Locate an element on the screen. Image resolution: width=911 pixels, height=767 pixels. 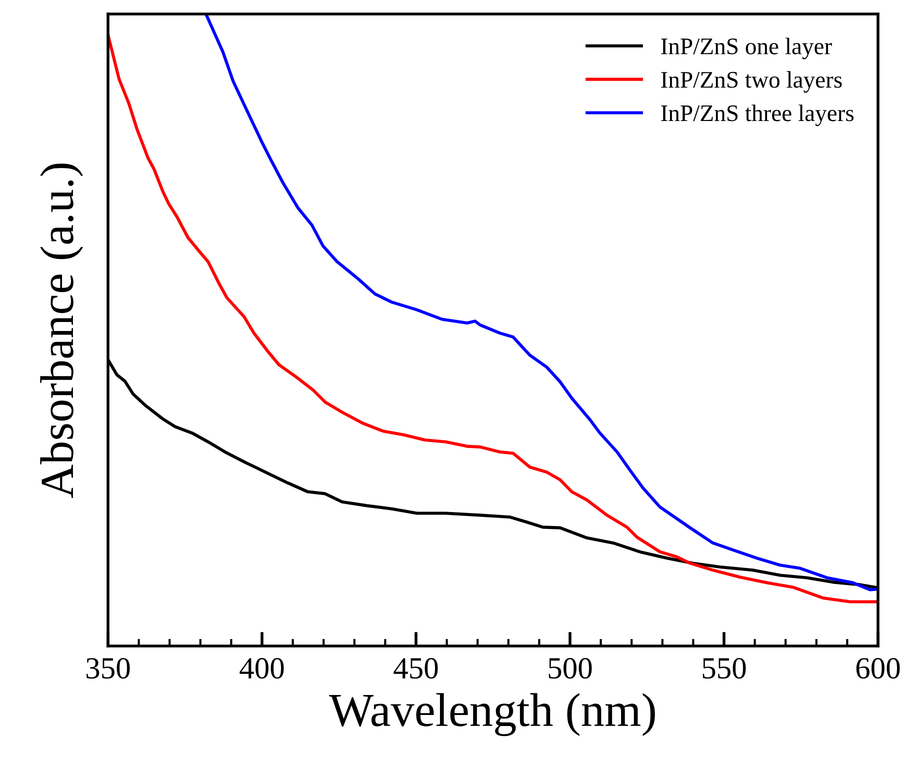
x-tick-label: 400 is located at coordinates (262, 668).